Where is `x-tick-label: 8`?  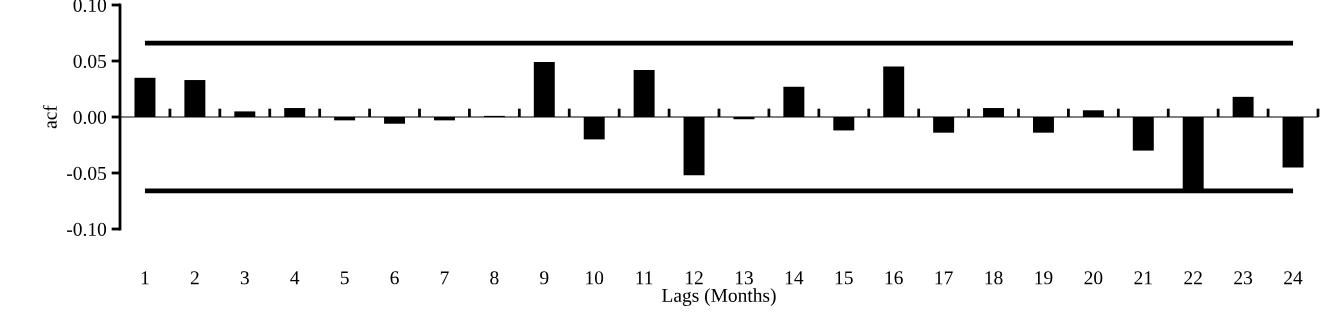
x-tick-label: 8 is located at coordinates (494, 278).